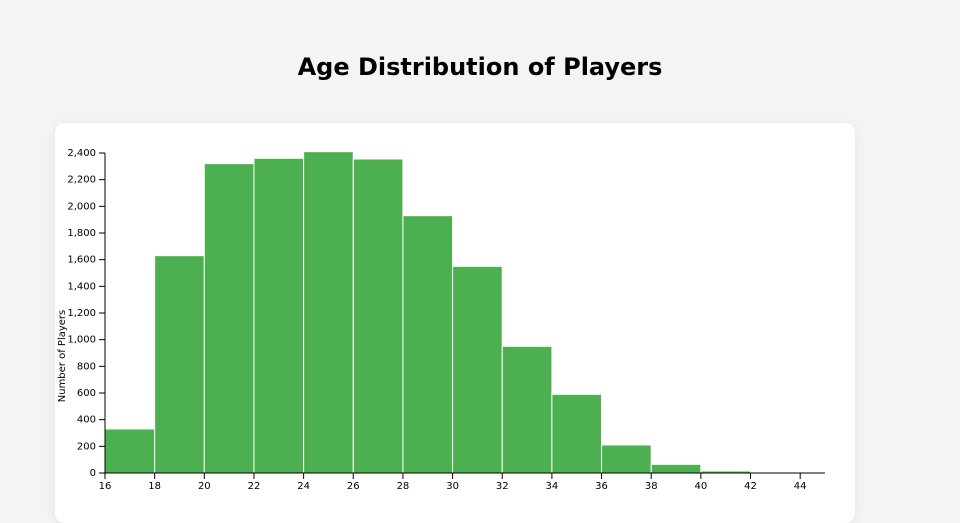  I want to click on y-tick-label: 2,200, so click(81, 180).